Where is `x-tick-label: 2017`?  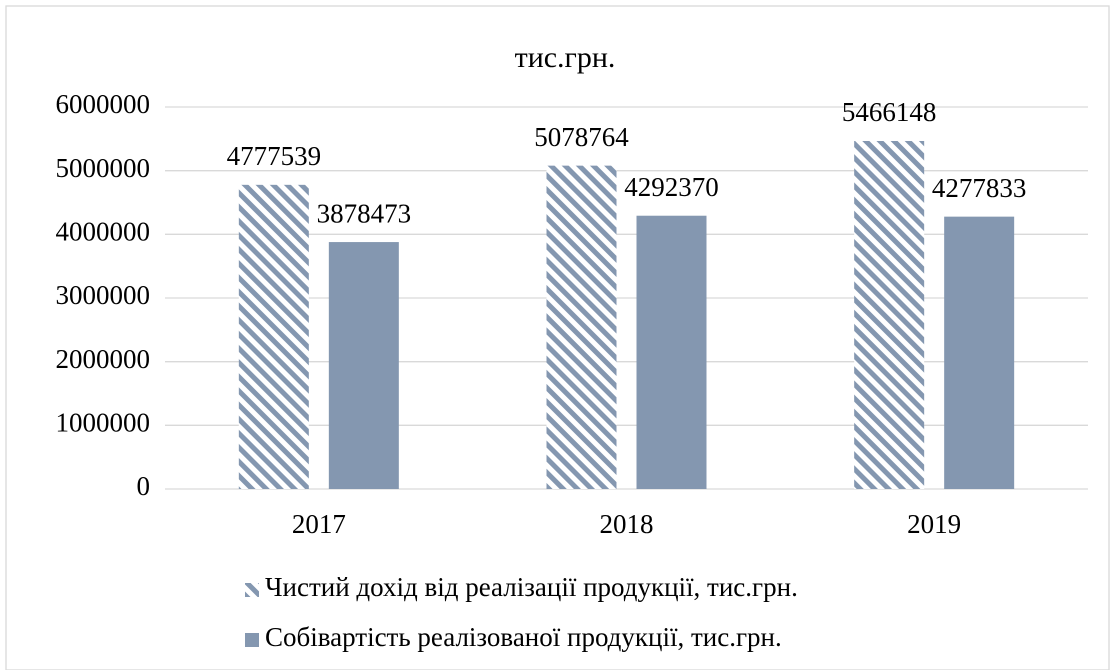
x-tick-label: 2017 is located at coordinates (319, 524).